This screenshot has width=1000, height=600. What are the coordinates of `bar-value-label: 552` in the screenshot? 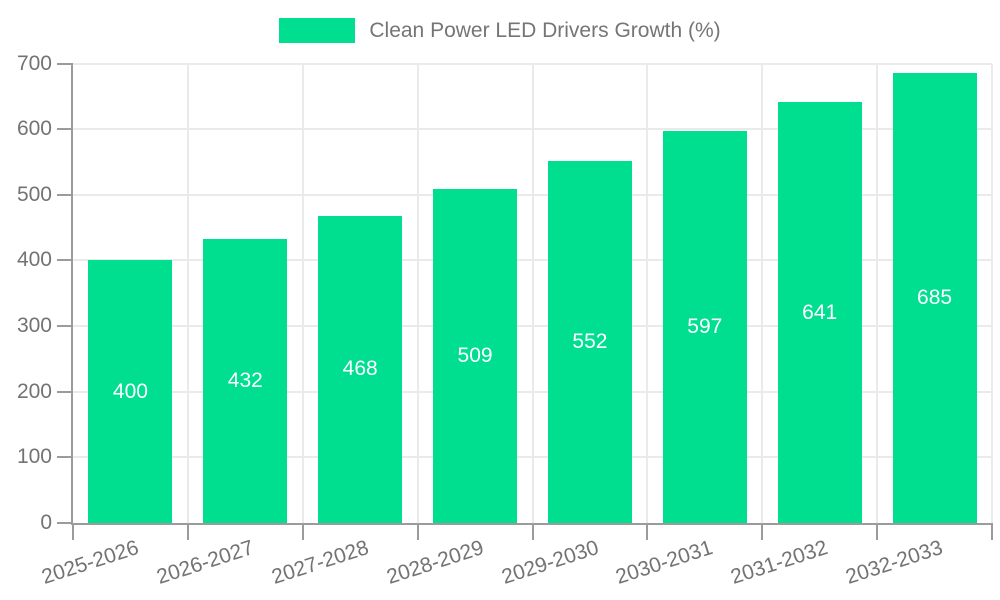 It's located at (590, 341).